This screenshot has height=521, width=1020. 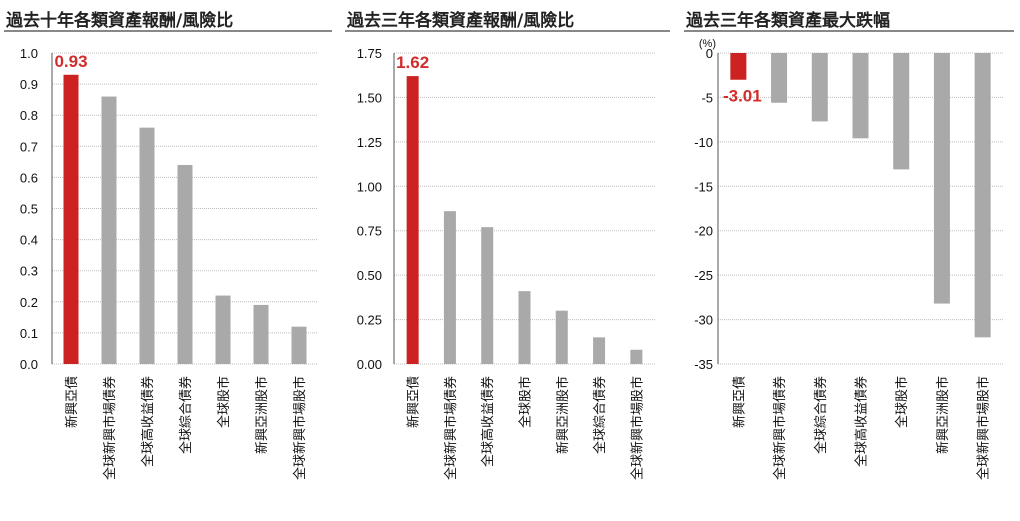 I want to click on y-tick-label: 1.75, so click(x=369, y=53).